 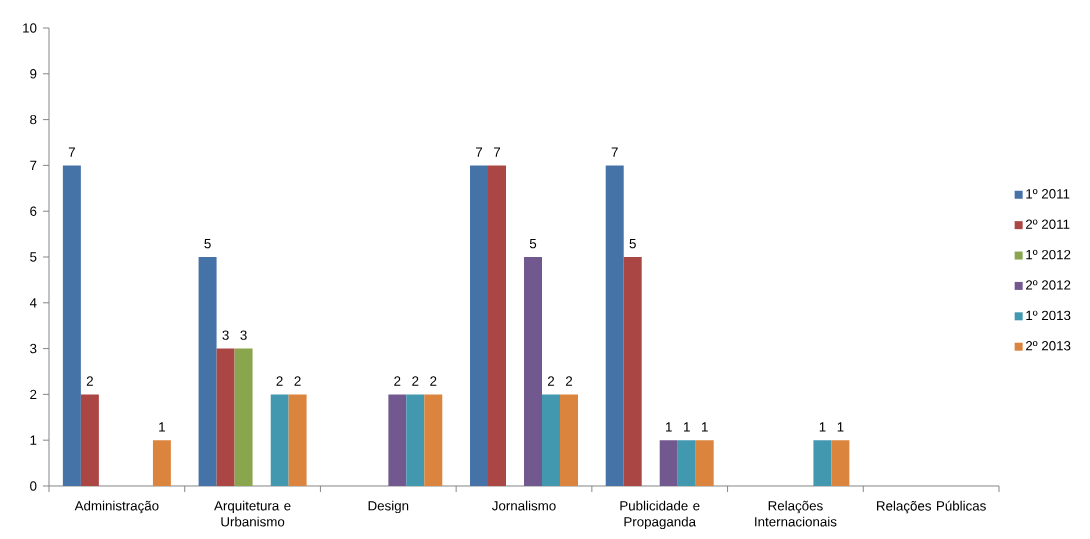 What do you see at coordinates (1047, 224) in the screenshot?
I see `legend-label: 2º 2011` at bounding box center [1047, 224].